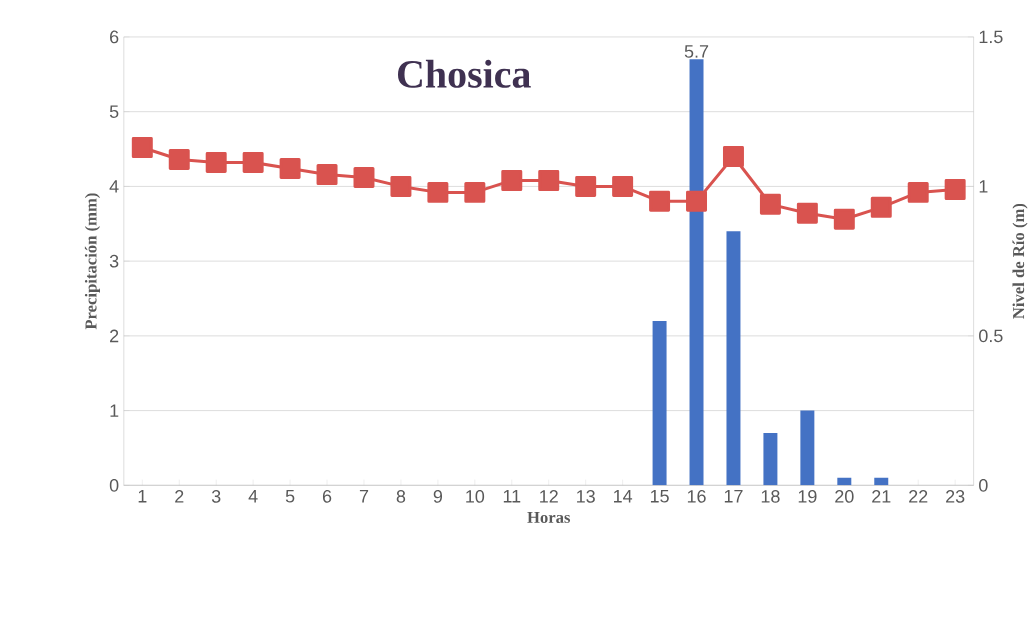  What do you see at coordinates (114, 37) in the screenshot?
I see `y-tick-label: 6` at bounding box center [114, 37].